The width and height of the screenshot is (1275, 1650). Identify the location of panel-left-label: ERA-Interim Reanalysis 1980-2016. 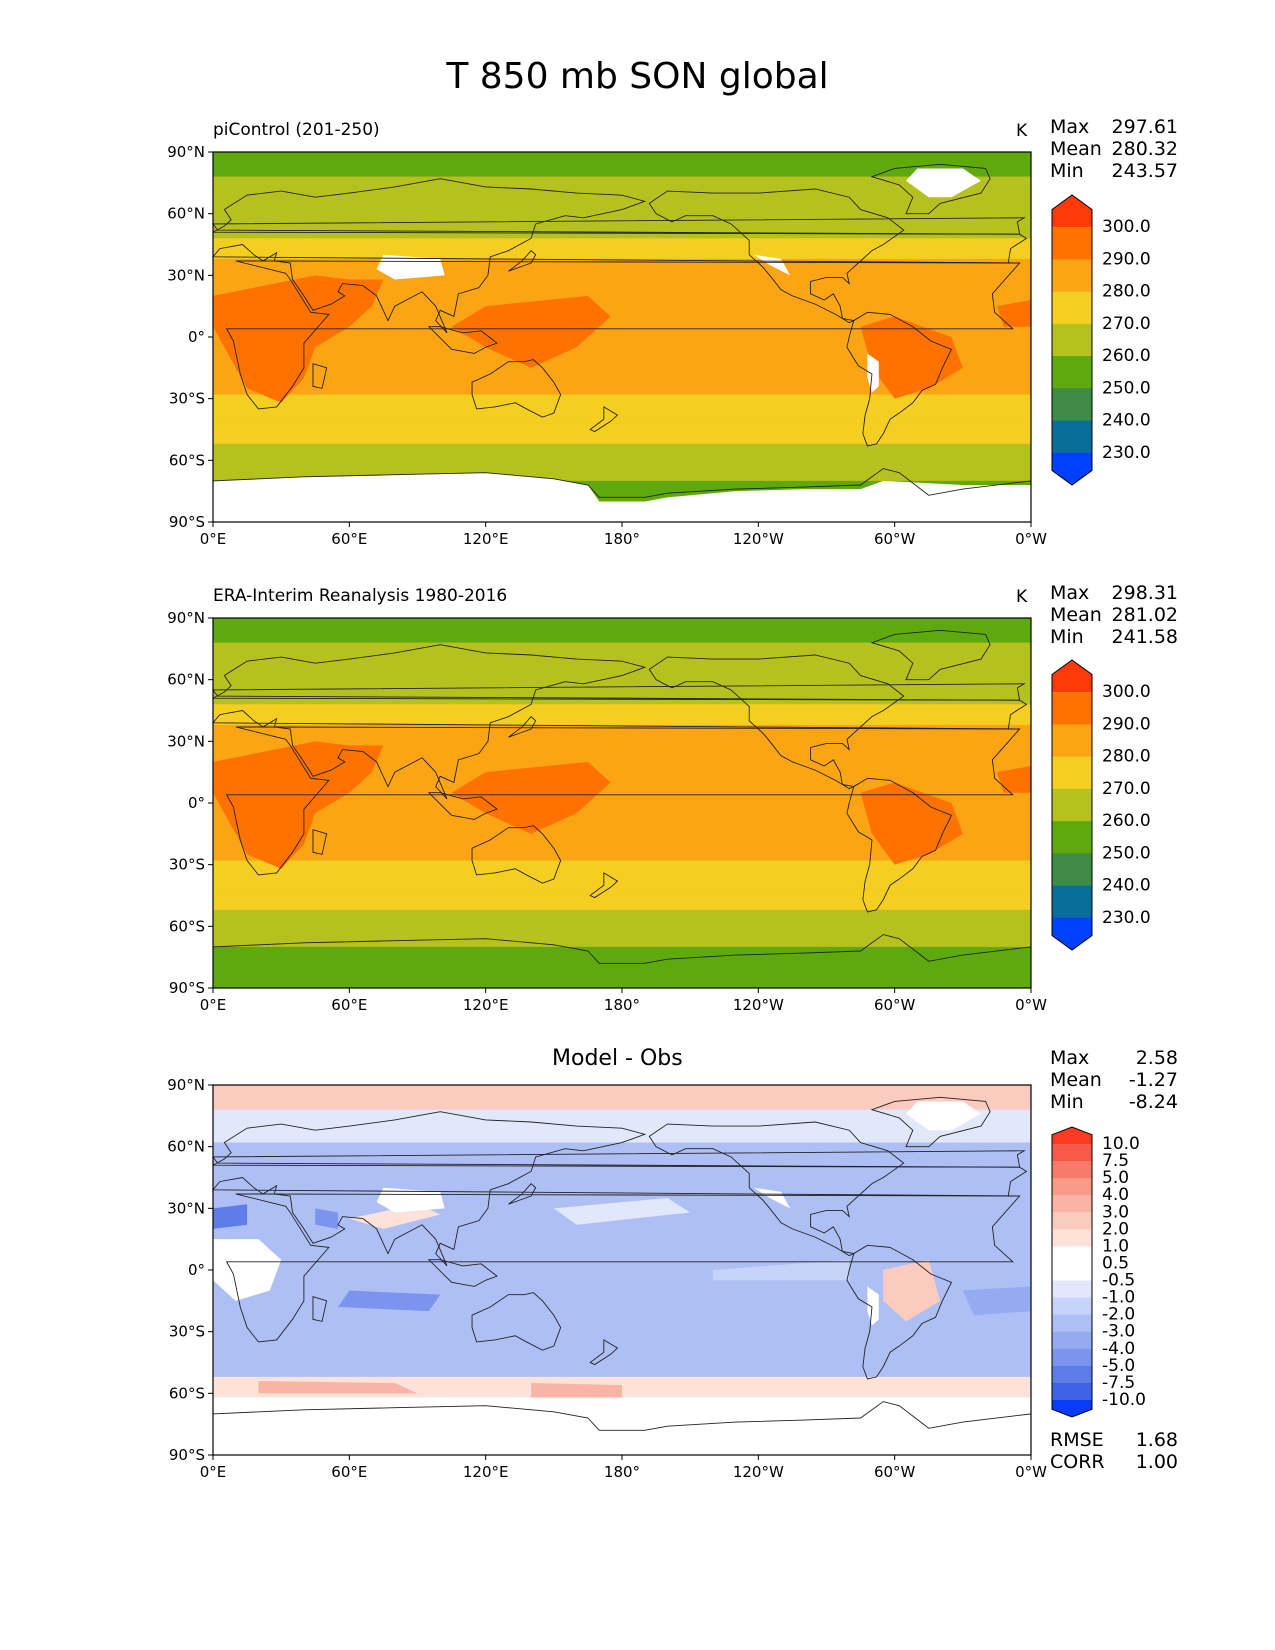
(360, 596).